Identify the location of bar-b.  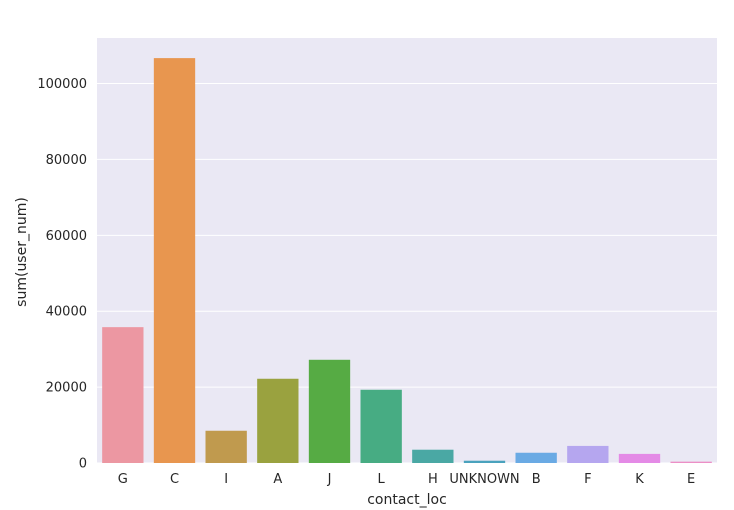
(536, 457).